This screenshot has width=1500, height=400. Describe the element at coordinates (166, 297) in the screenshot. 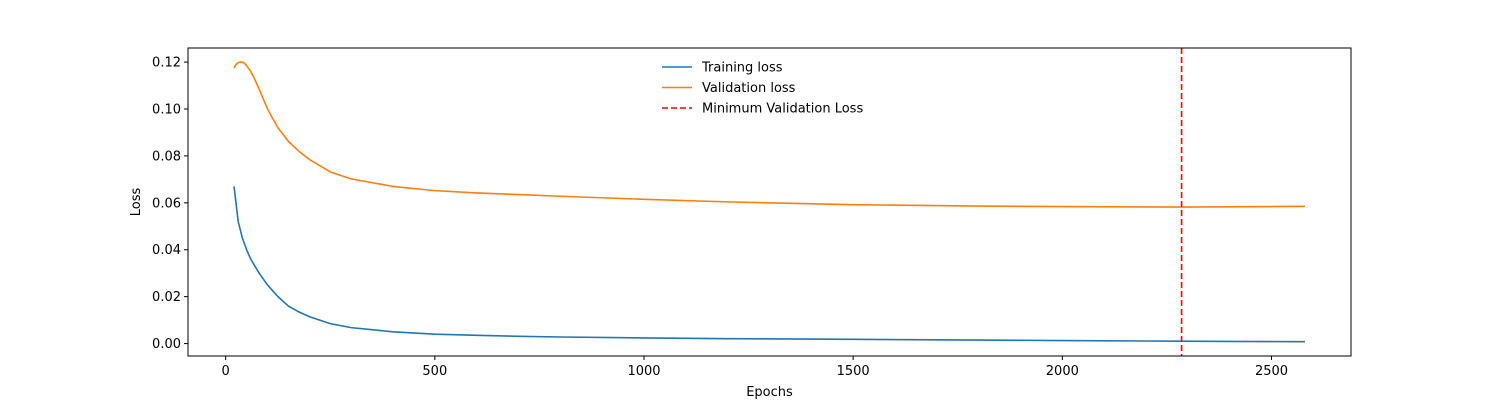

I see `y-tick-label: 0.02` at that location.